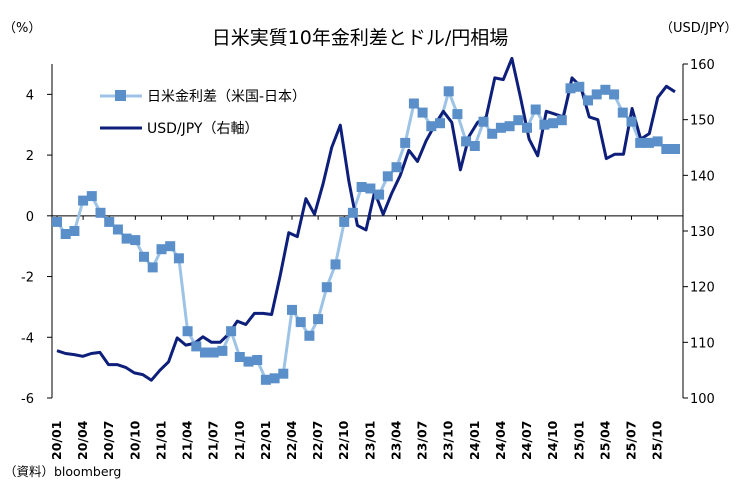 Image resolution: width=747 pixels, height=486 pixels. I want to click on x-tick-label: 21/10, so click(239, 440).